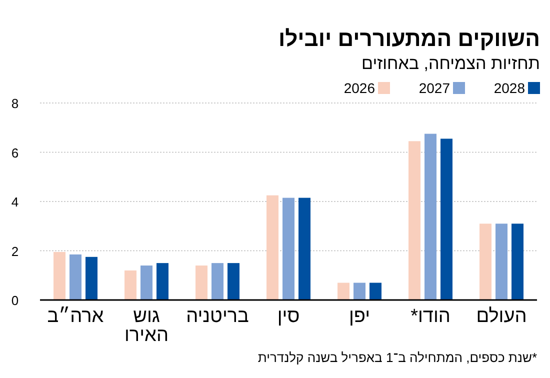 The width and height of the screenshot is (550, 378). I want to click on legend-label: 2026, so click(360, 88).